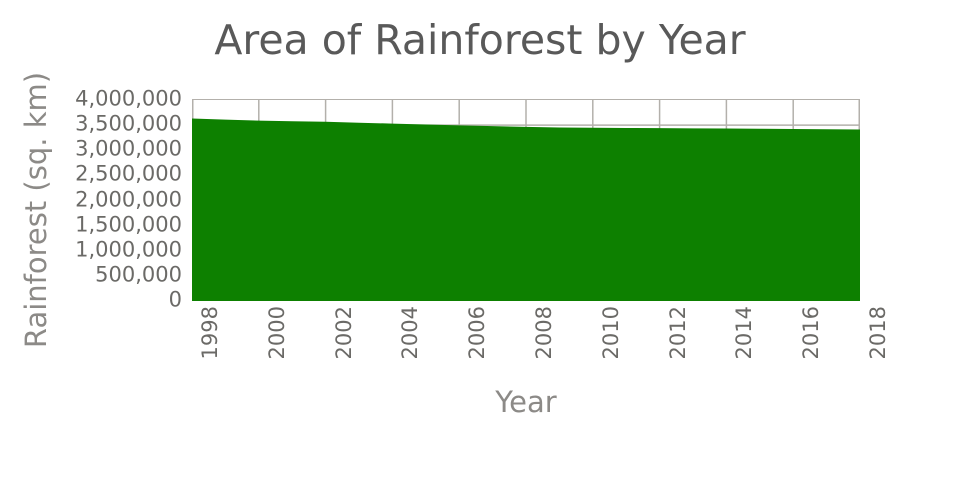 Image resolution: width=960 pixels, height=500 pixels. Describe the element at coordinates (526, 402) in the screenshot. I see `x-axis-title: Year` at that location.